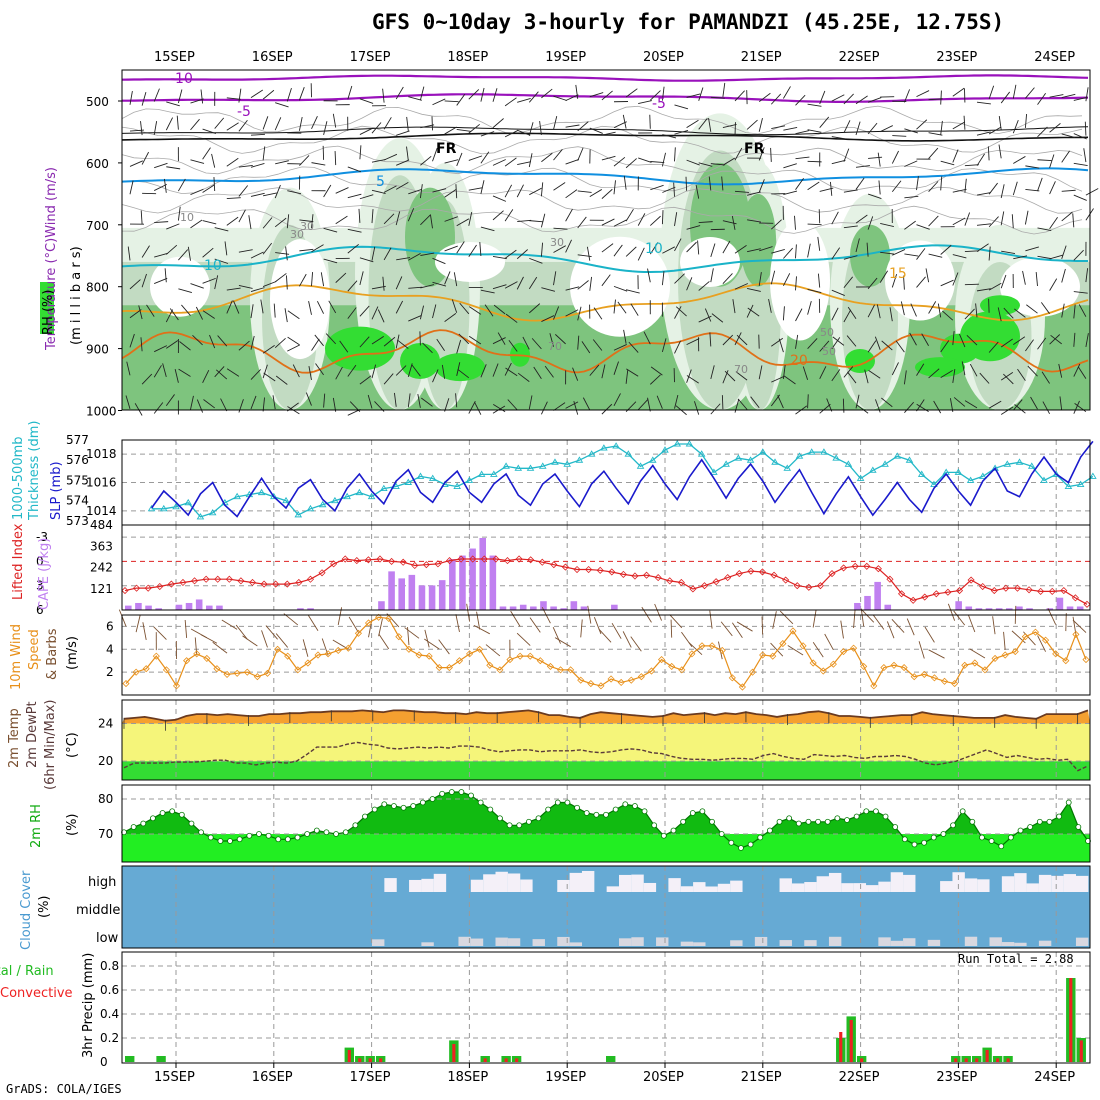 The width and height of the screenshot is (1100, 1100). Describe the element at coordinates (506, 1060) in the screenshot. I see `precip-convective-bar` at that location.